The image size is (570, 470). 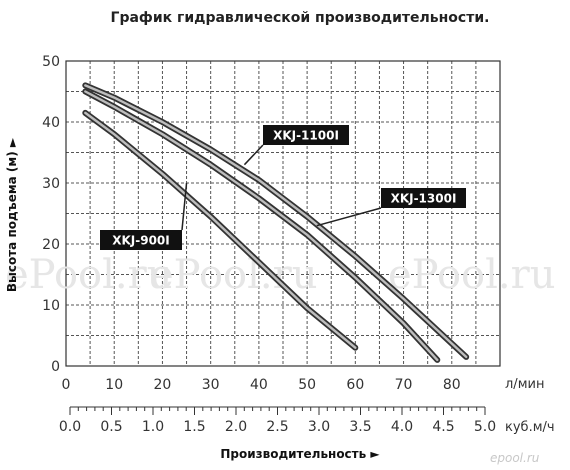 What do you see at coordinates (114, 385) in the screenshot?
I see `x-tick-label: 10` at bounding box center [114, 385].